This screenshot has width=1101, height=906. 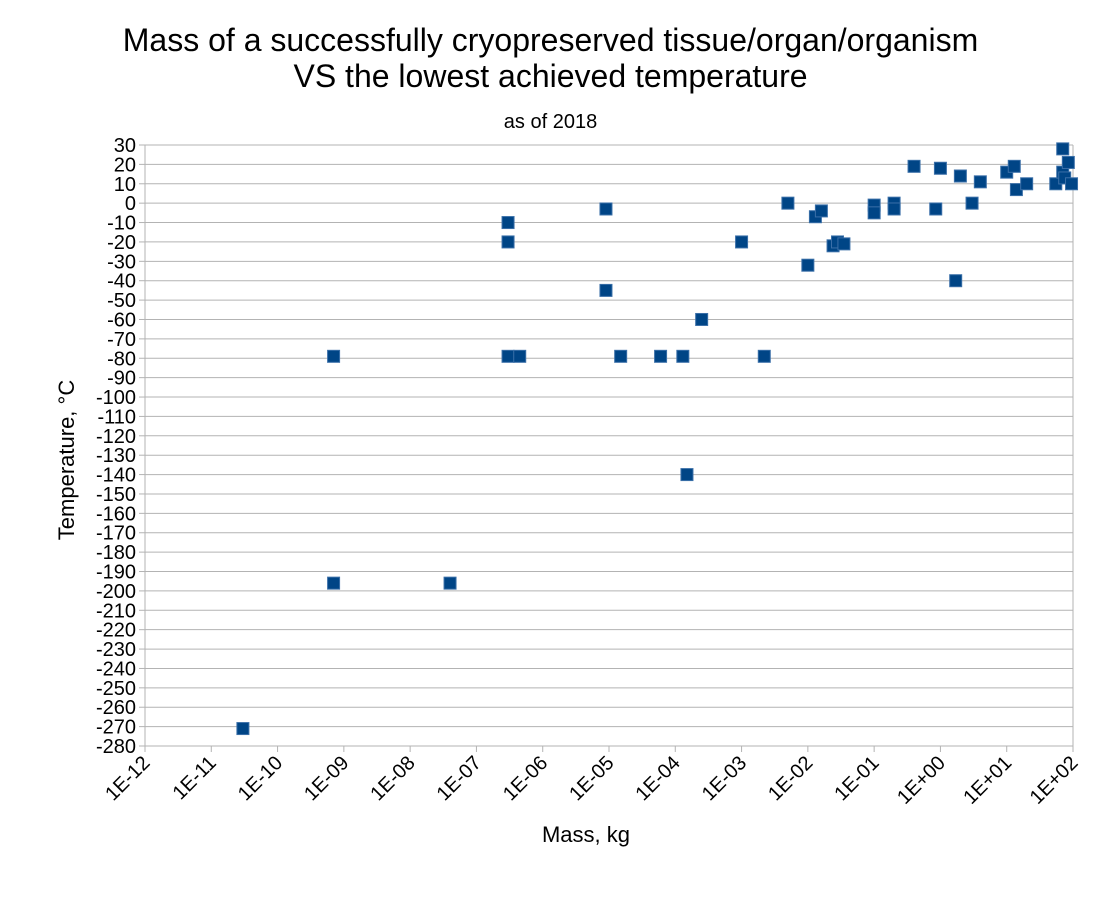 What do you see at coordinates (121, 379) in the screenshot?
I see `y-tick-label: -90` at bounding box center [121, 379].